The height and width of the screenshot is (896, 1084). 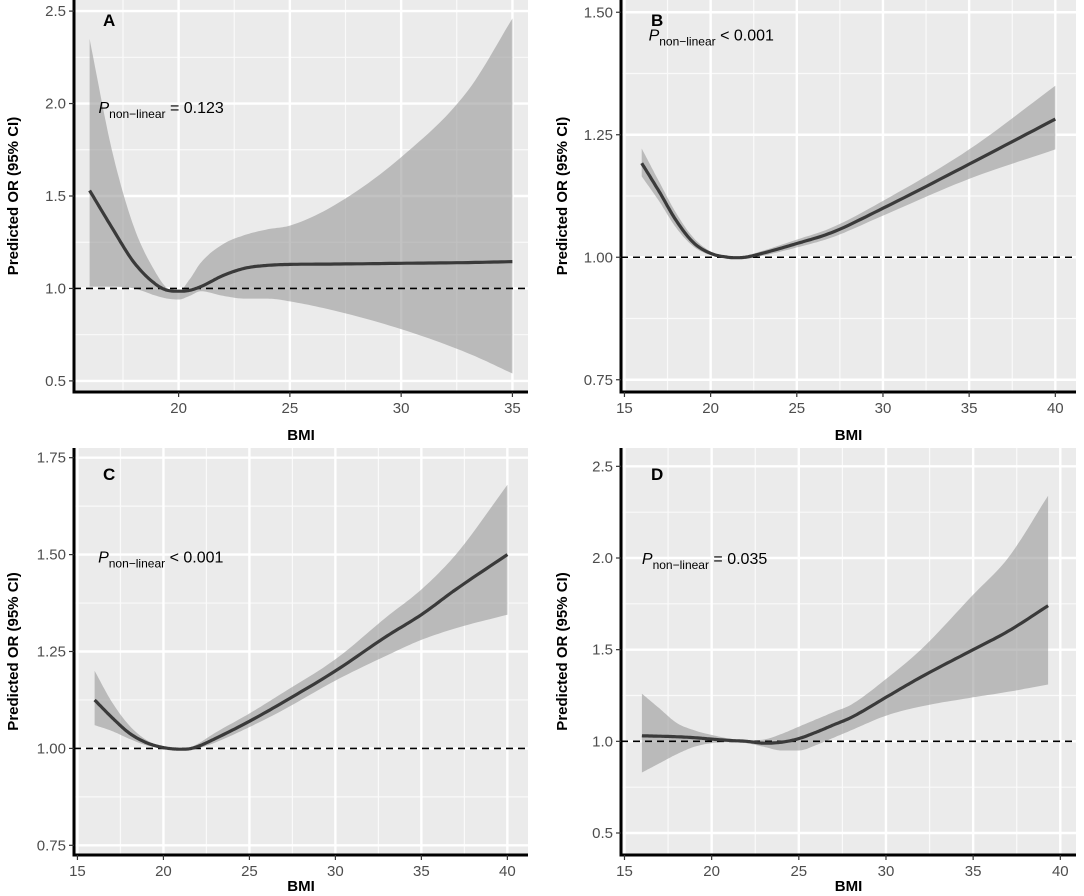 What do you see at coordinates (109, 474) in the screenshot?
I see `panel-label: C` at bounding box center [109, 474].